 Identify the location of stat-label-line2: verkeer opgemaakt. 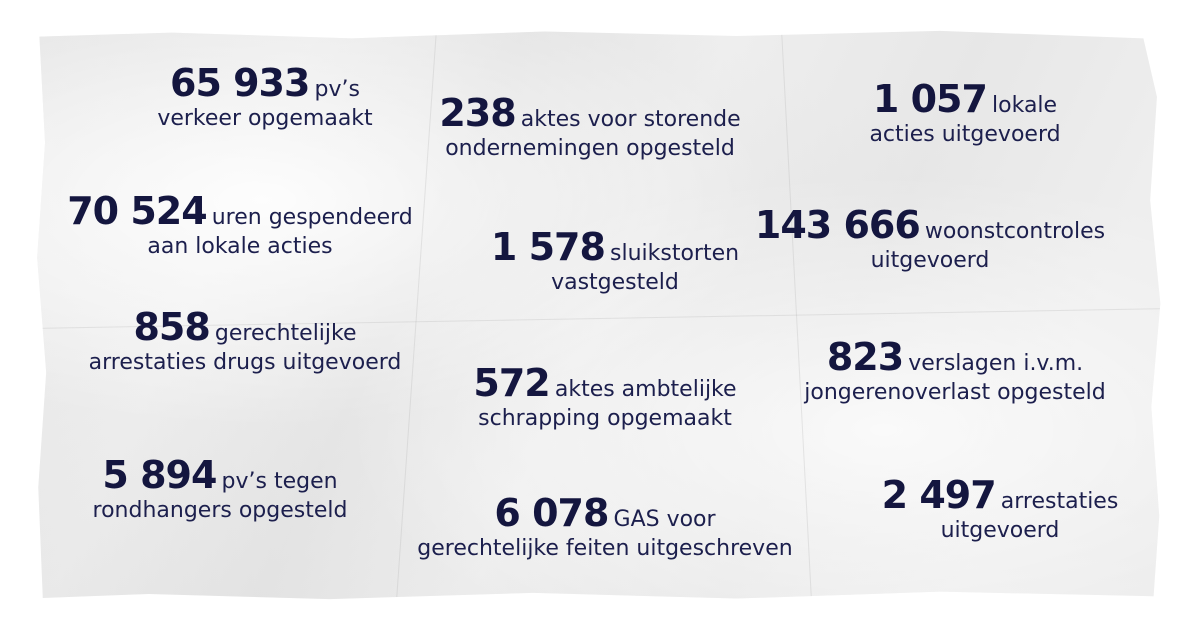
(265, 118).